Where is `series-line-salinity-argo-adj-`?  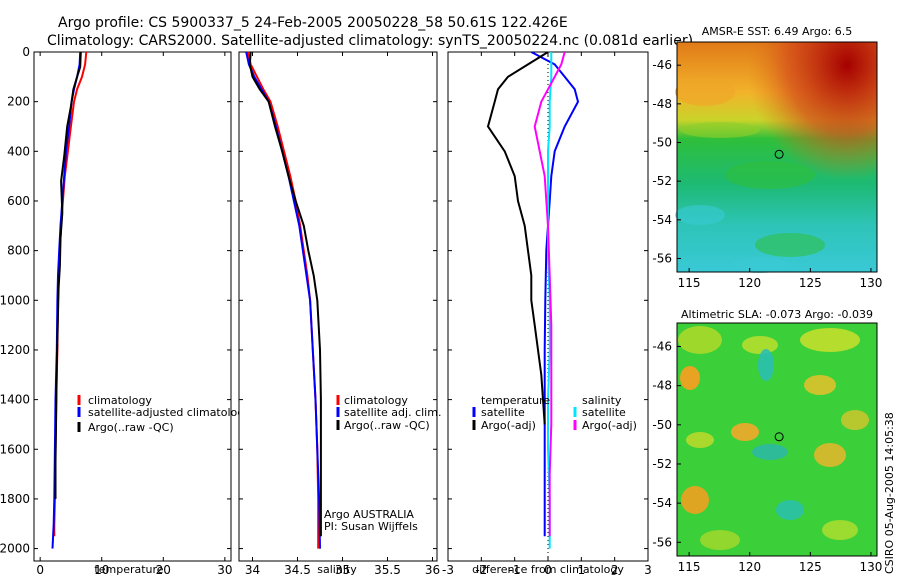 series-line-salinity-argo-adj- is located at coordinates (549, 294).